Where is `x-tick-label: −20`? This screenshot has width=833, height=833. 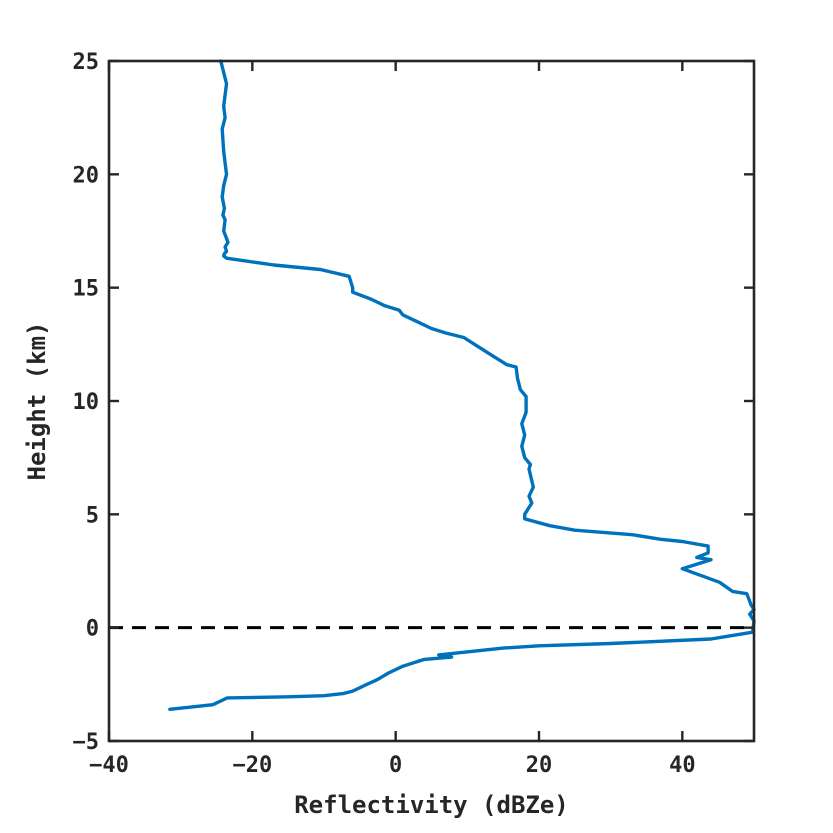
x-tick-label: −20 is located at coordinates (252, 765).